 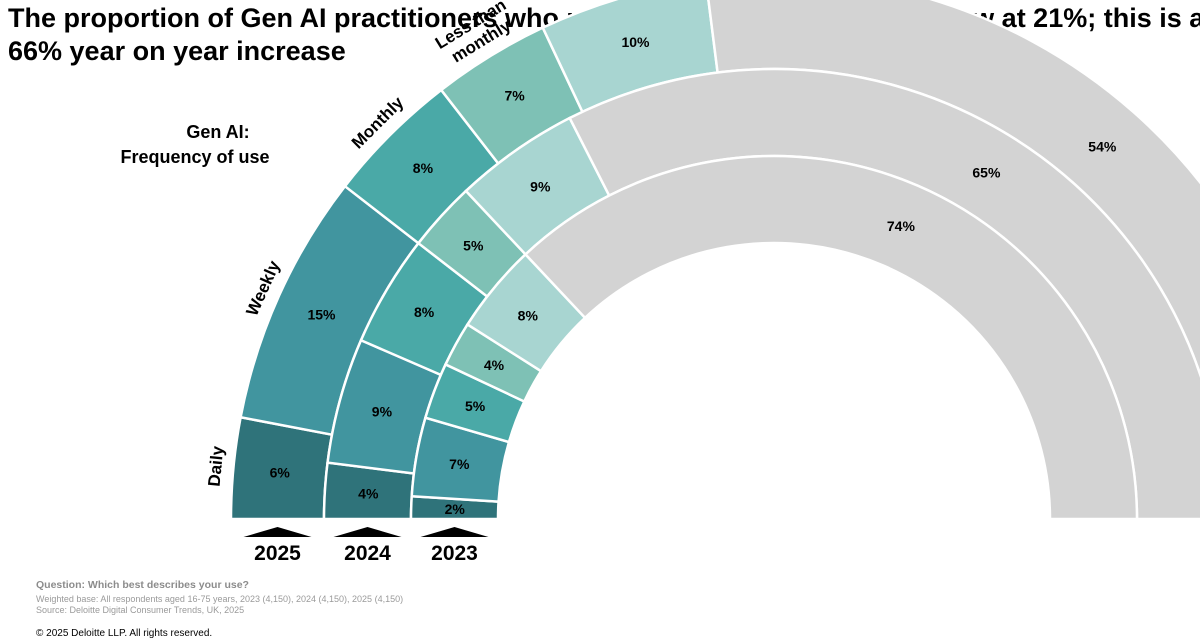 I want to click on value-label-2024-5: 65%, so click(x=986, y=172).